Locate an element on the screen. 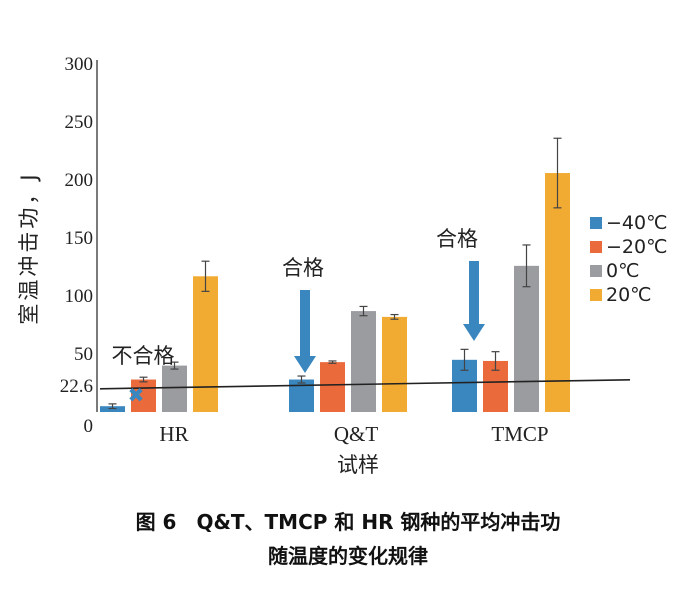  threshold-line is located at coordinates (365, 384).